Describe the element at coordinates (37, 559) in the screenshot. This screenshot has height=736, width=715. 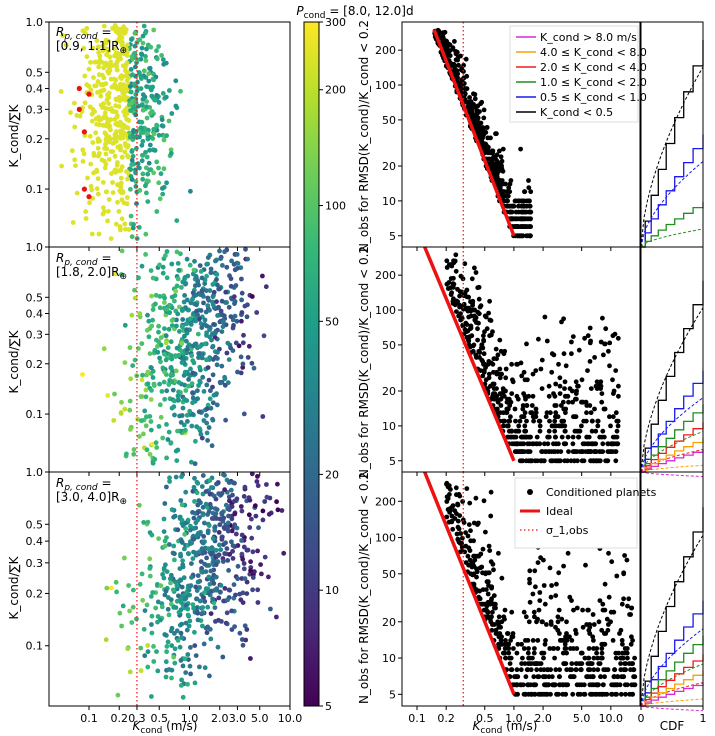
I see `y-ticks: 0.10.20.30.40.51.0` at that location.